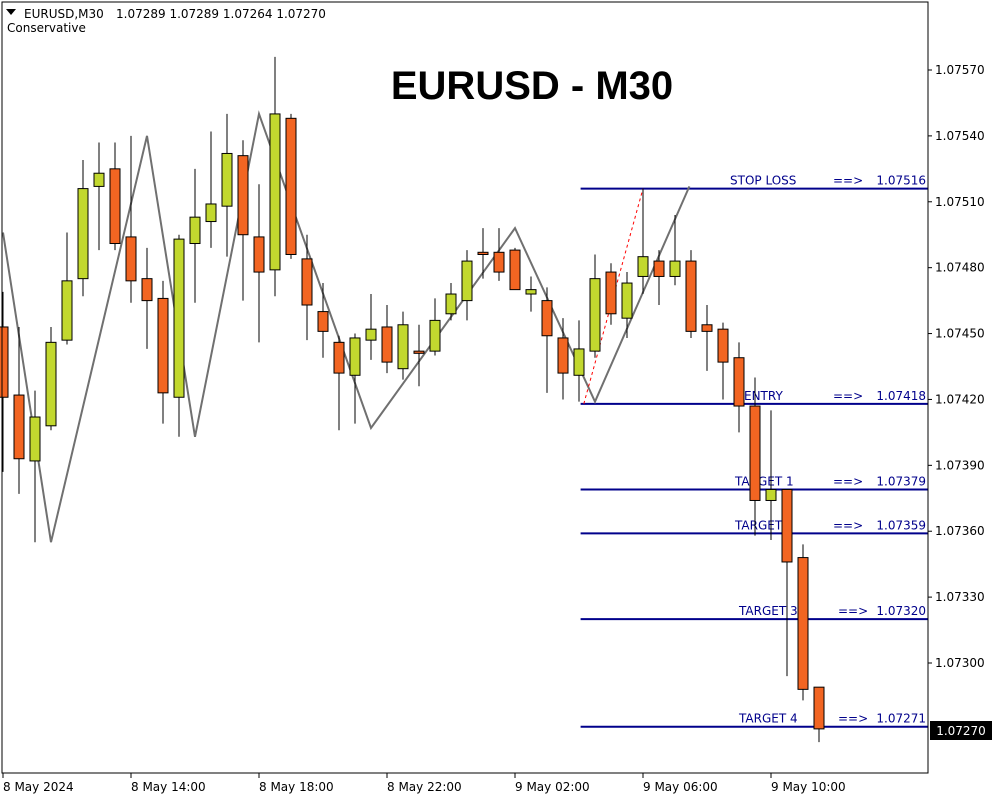 The width and height of the screenshot is (1000, 800). What do you see at coordinates (296, 787) in the screenshot?
I see `time-tick-label: 8 May 18:00` at bounding box center [296, 787].